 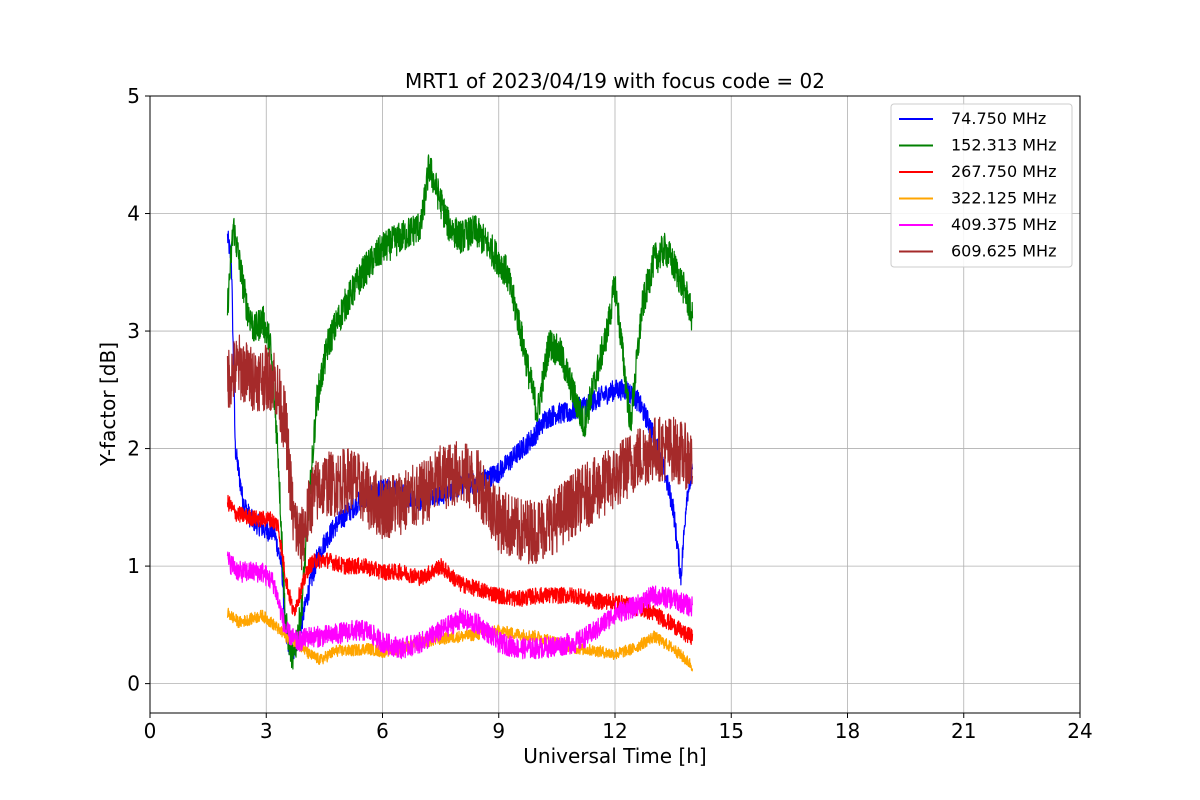 I want to click on y-tick-label: 1, so click(x=133, y=566).